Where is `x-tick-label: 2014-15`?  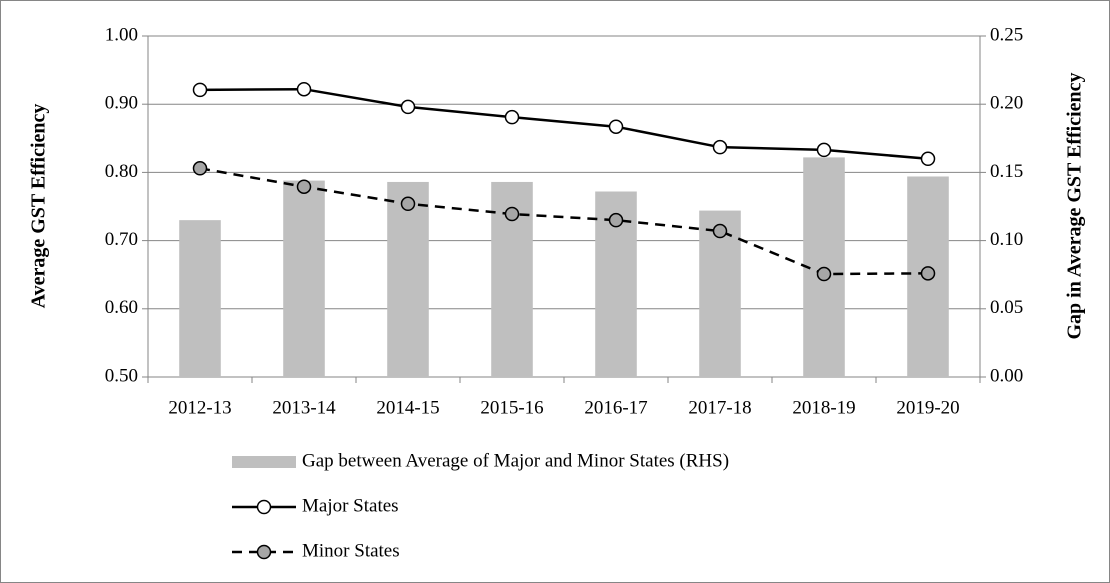
x-tick-label: 2014-15 is located at coordinates (407, 407).